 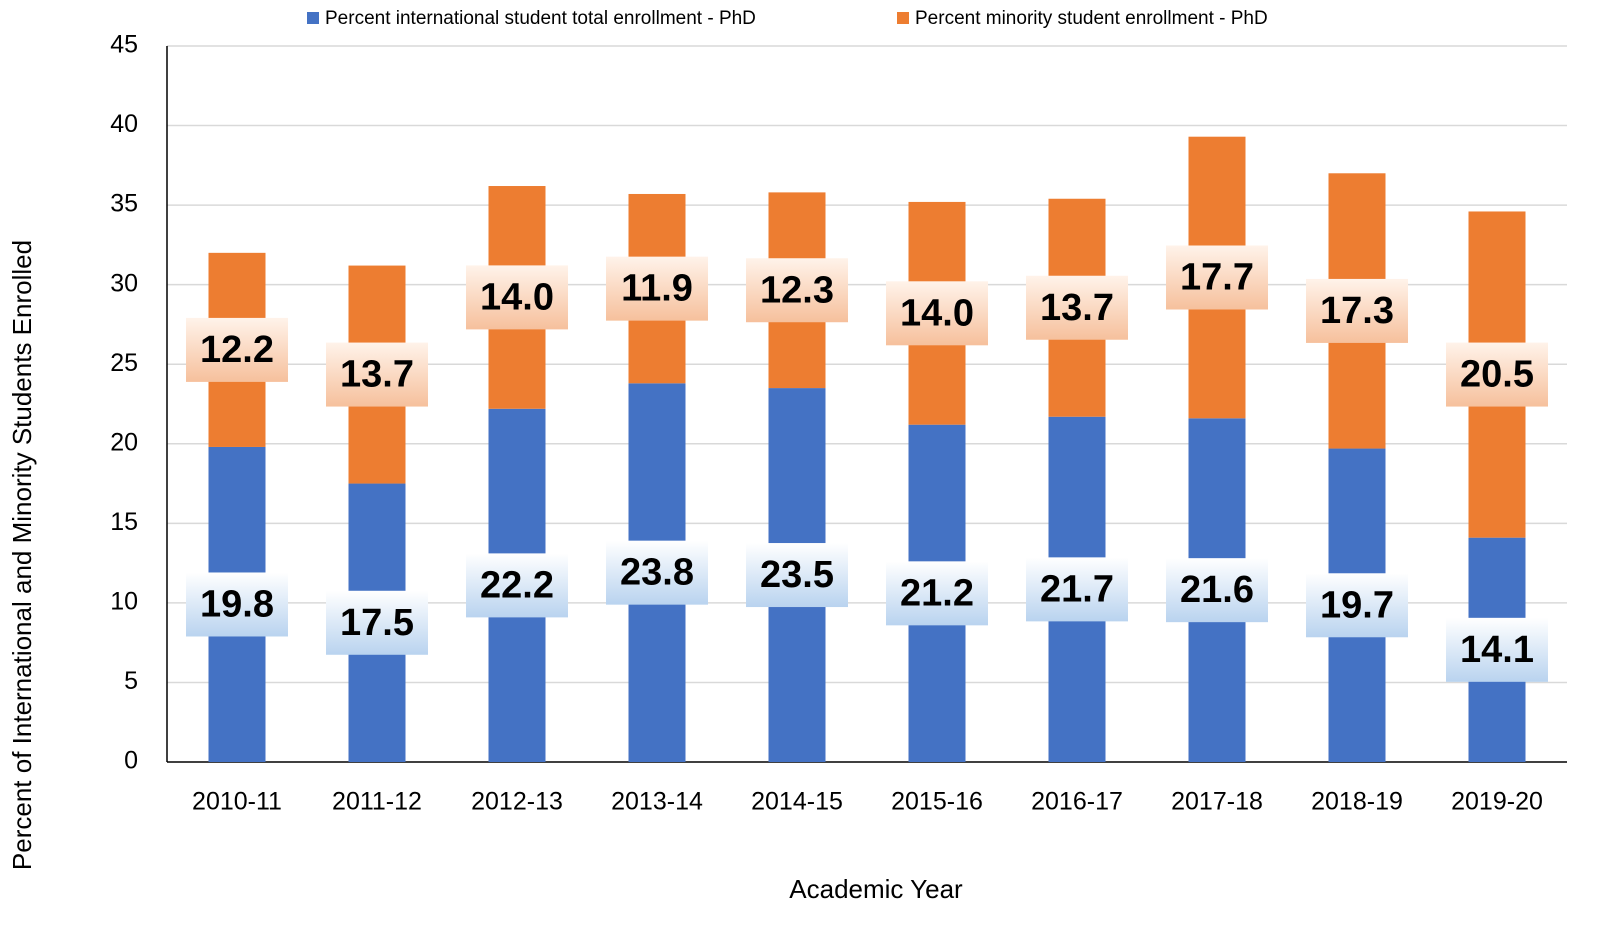 What do you see at coordinates (124, 283) in the screenshot?
I see `y-tick-label: 30` at bounding box center [124, 283].